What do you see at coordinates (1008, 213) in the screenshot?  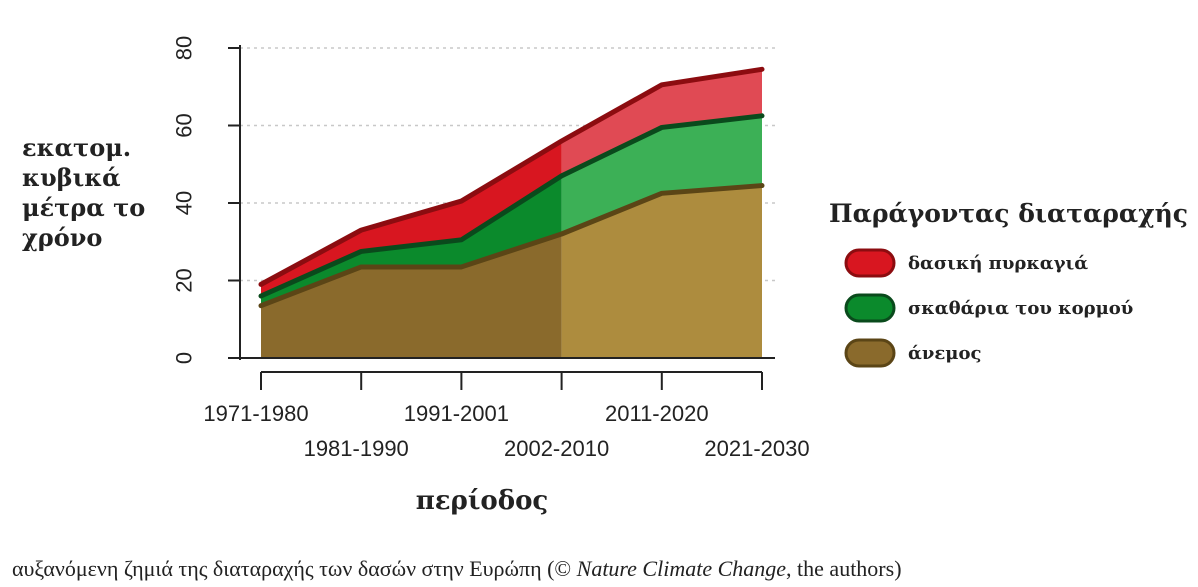 I see `legend-title: Παράγοντας διαταραχής` at bounding box center [1008, 213].